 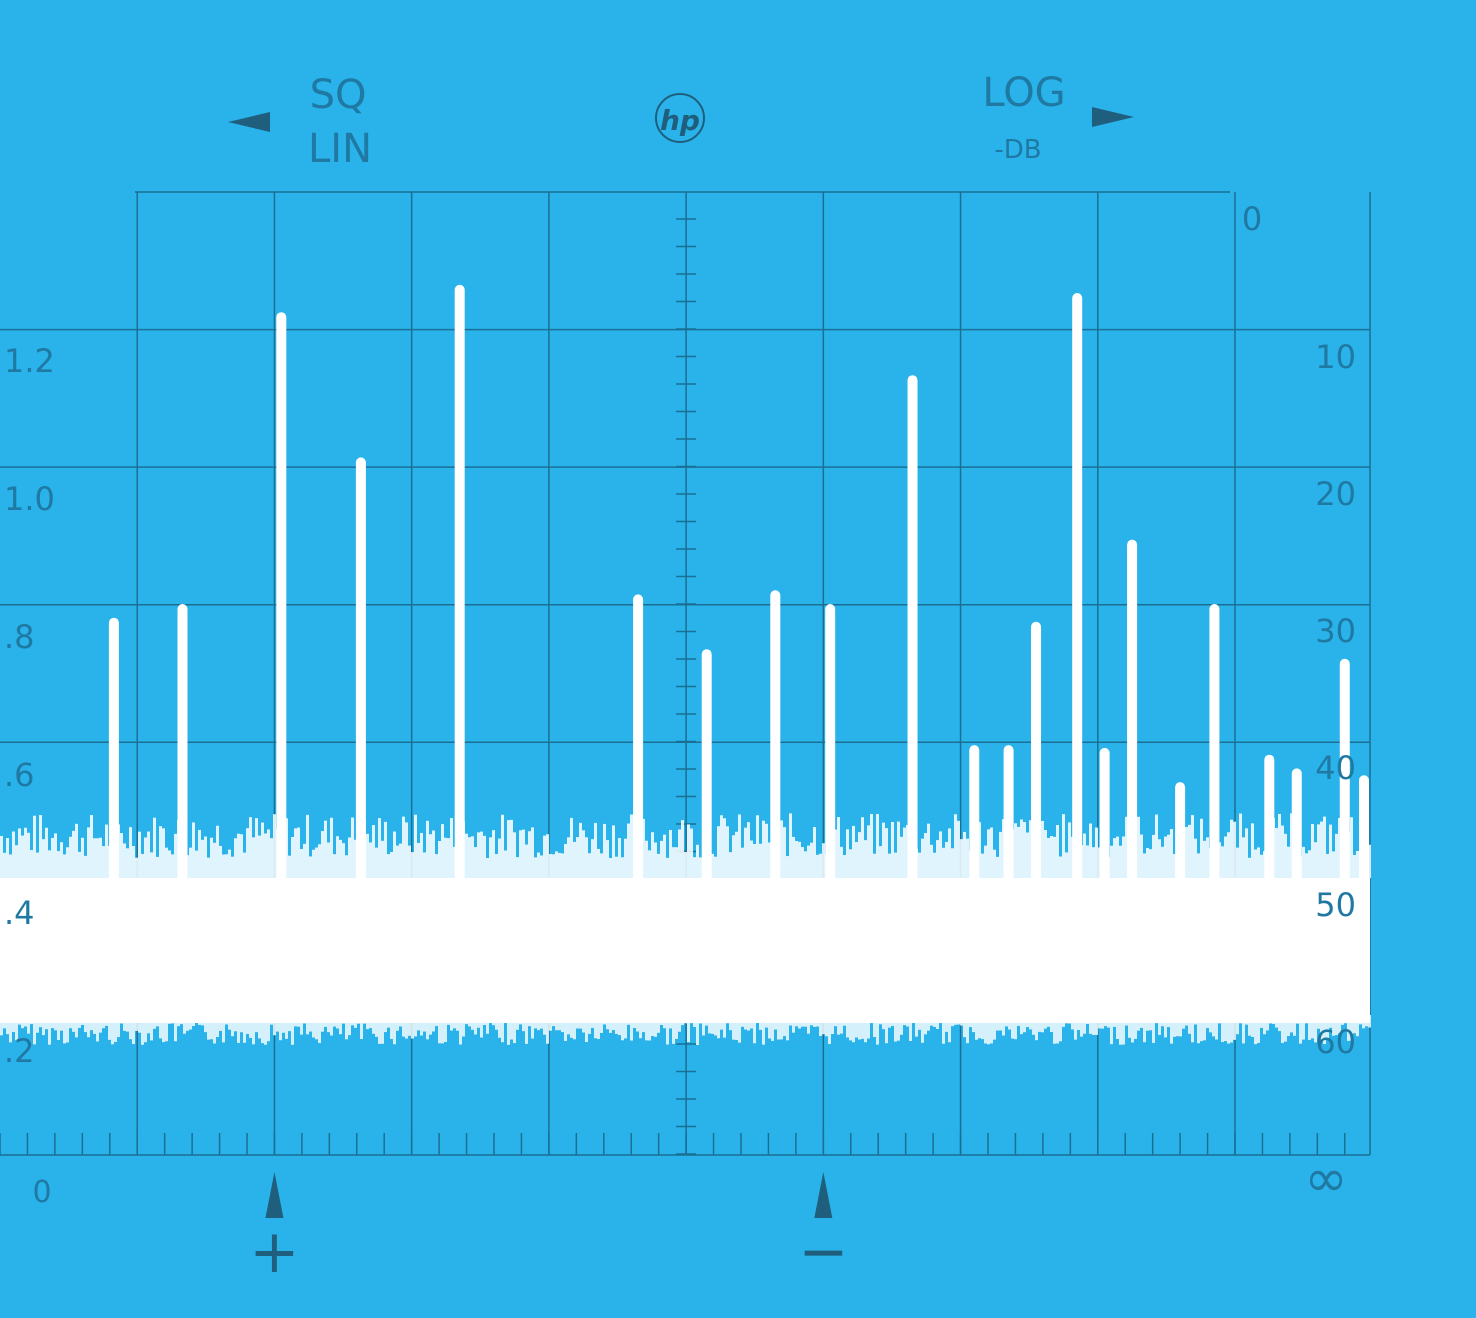 I want to click on right-arrow-icon, so click(x=1113, y=117).